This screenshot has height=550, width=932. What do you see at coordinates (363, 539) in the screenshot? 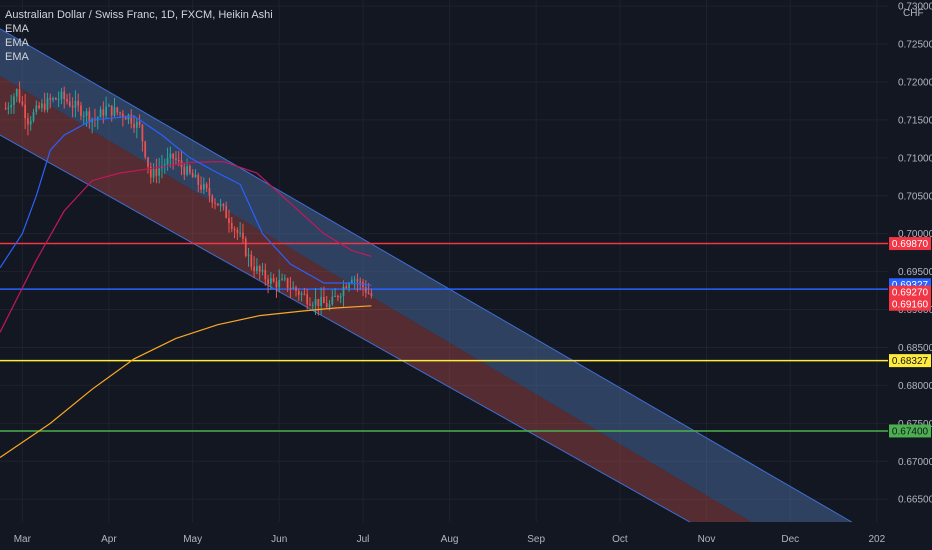
I see `x-tick-label: Jul` at bounding box center [363, 539].